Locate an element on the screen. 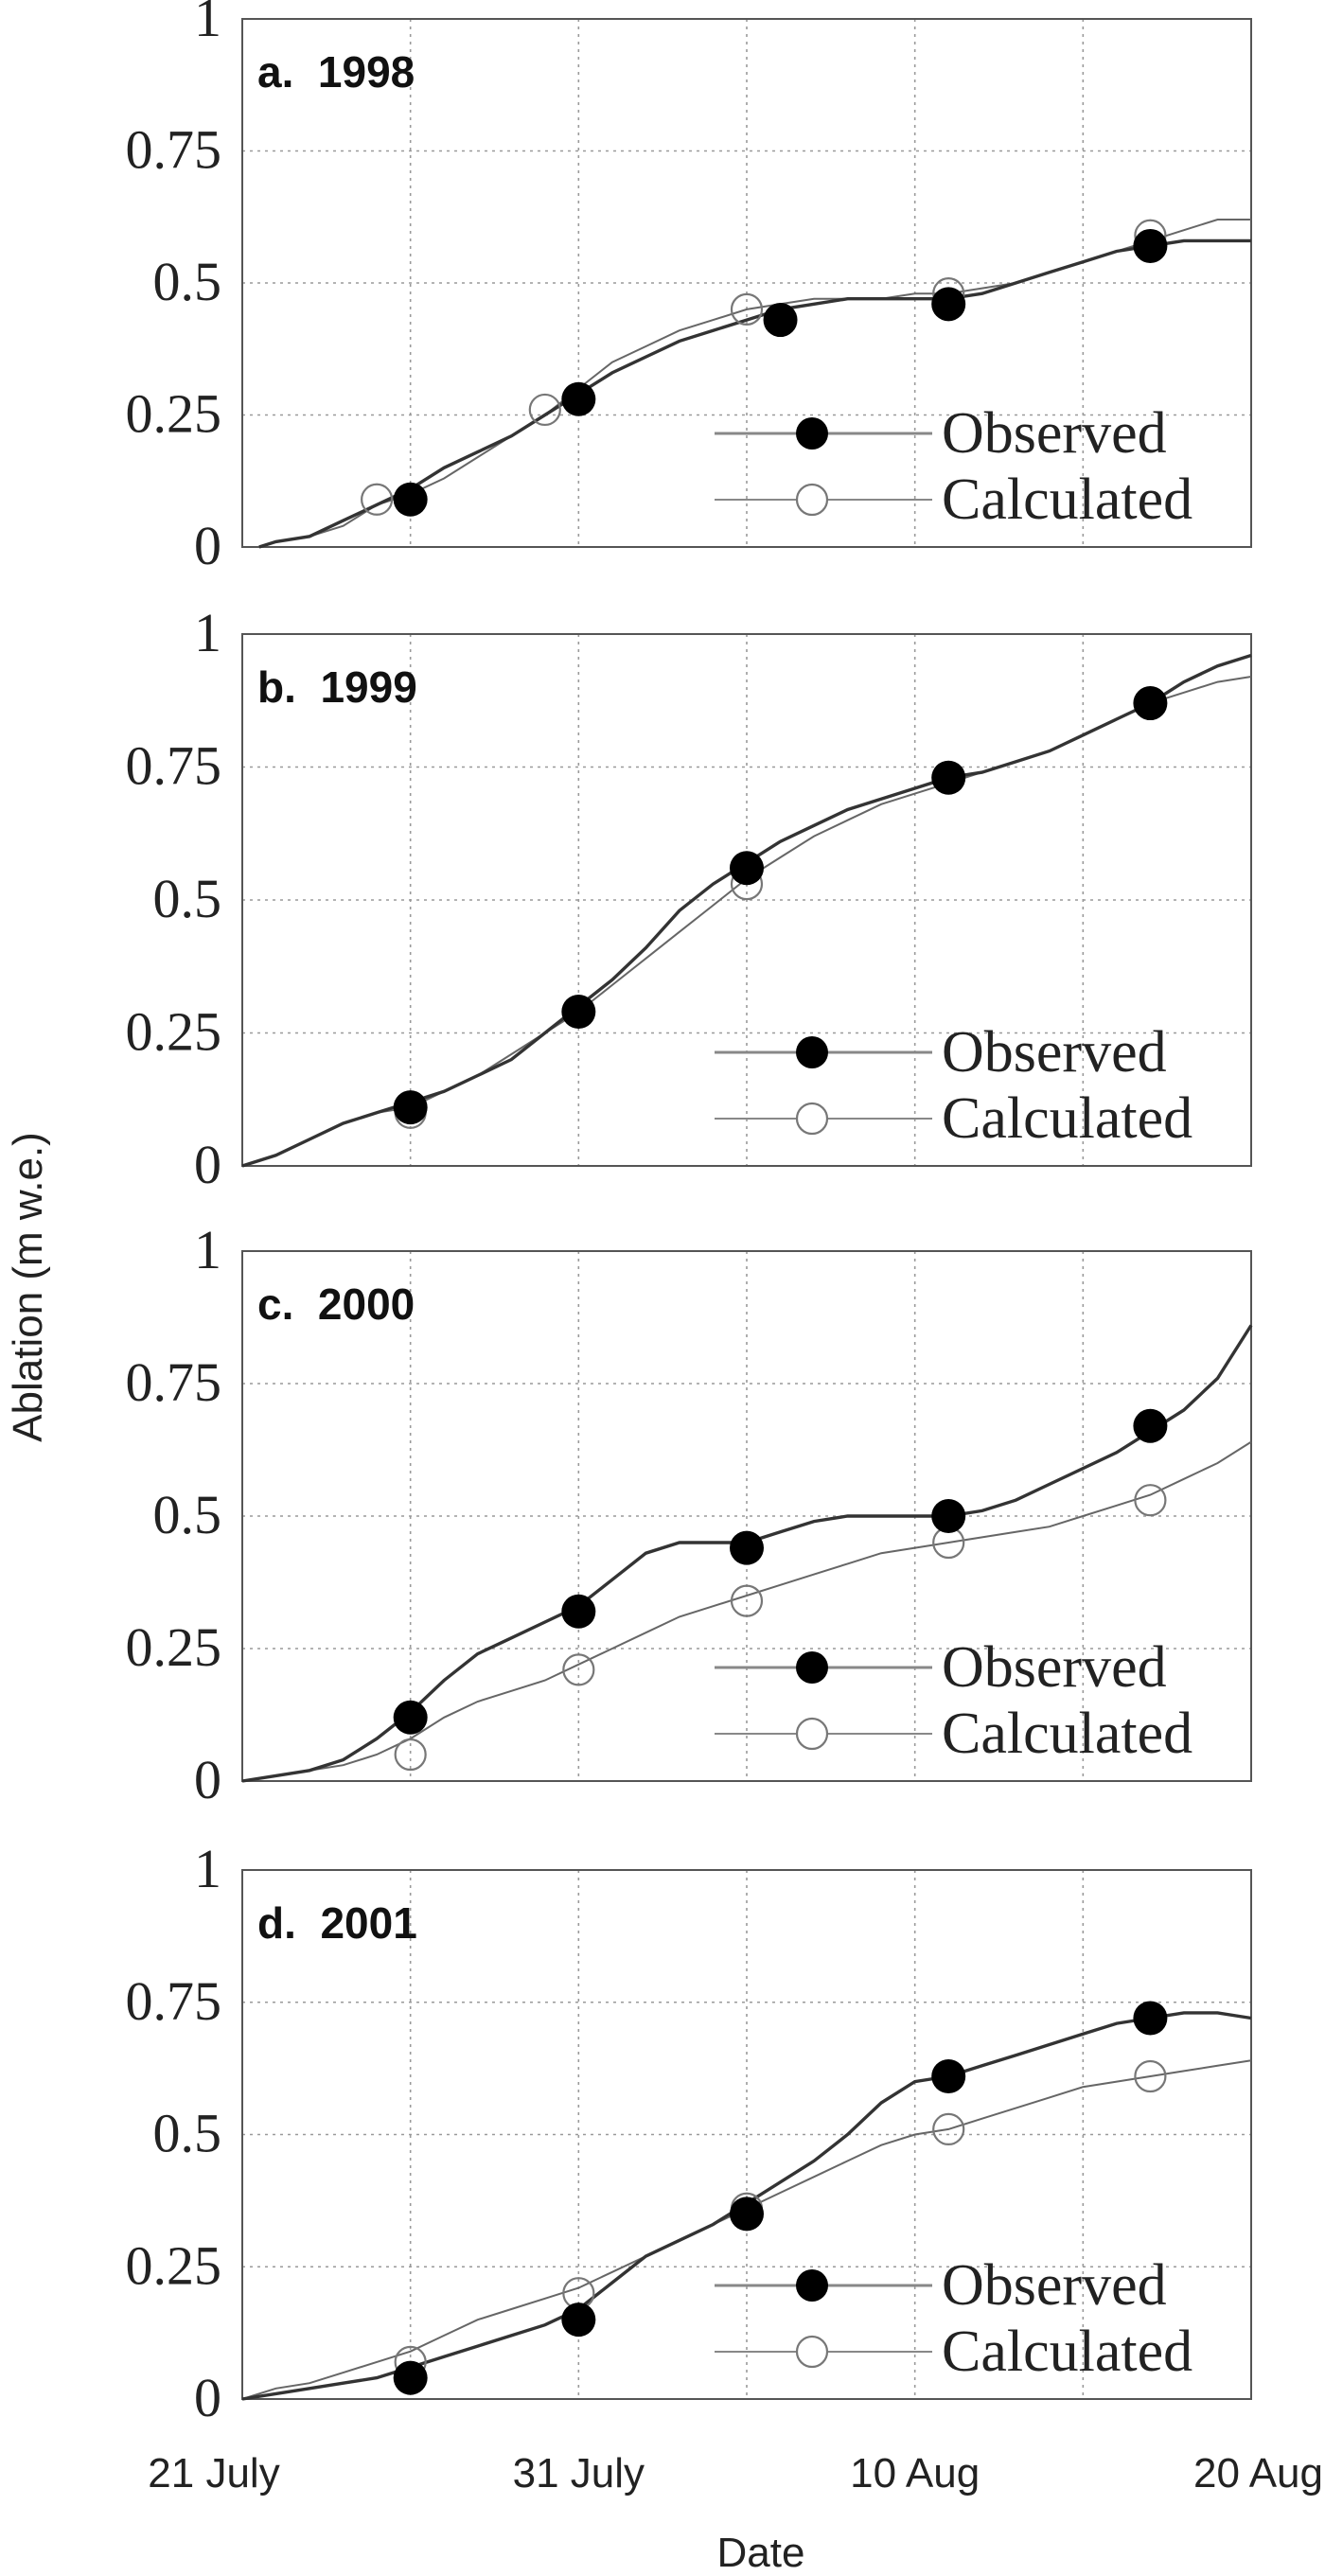 This screenshot has width=1325, height=2576. panel-label: a. 1998 is located at coordinates (336, 72).